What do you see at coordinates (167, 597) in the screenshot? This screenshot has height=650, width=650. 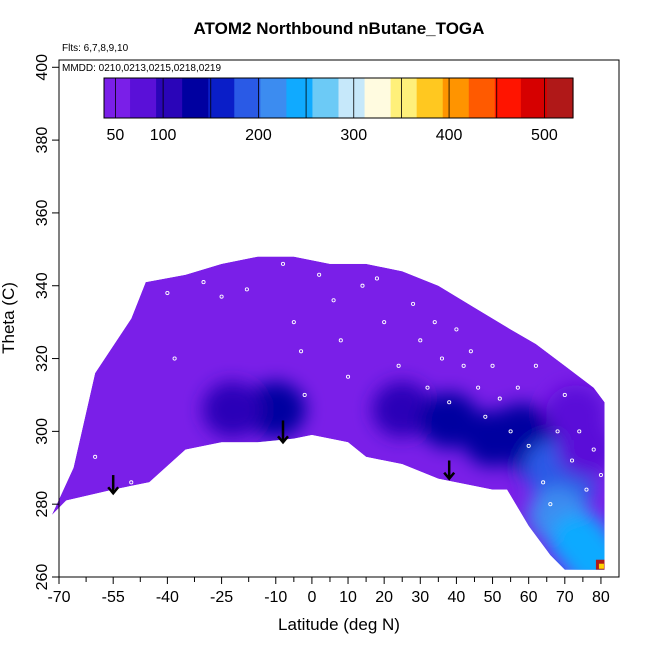 I see `x-tick-label: -40` at bounding box center [167, 597].